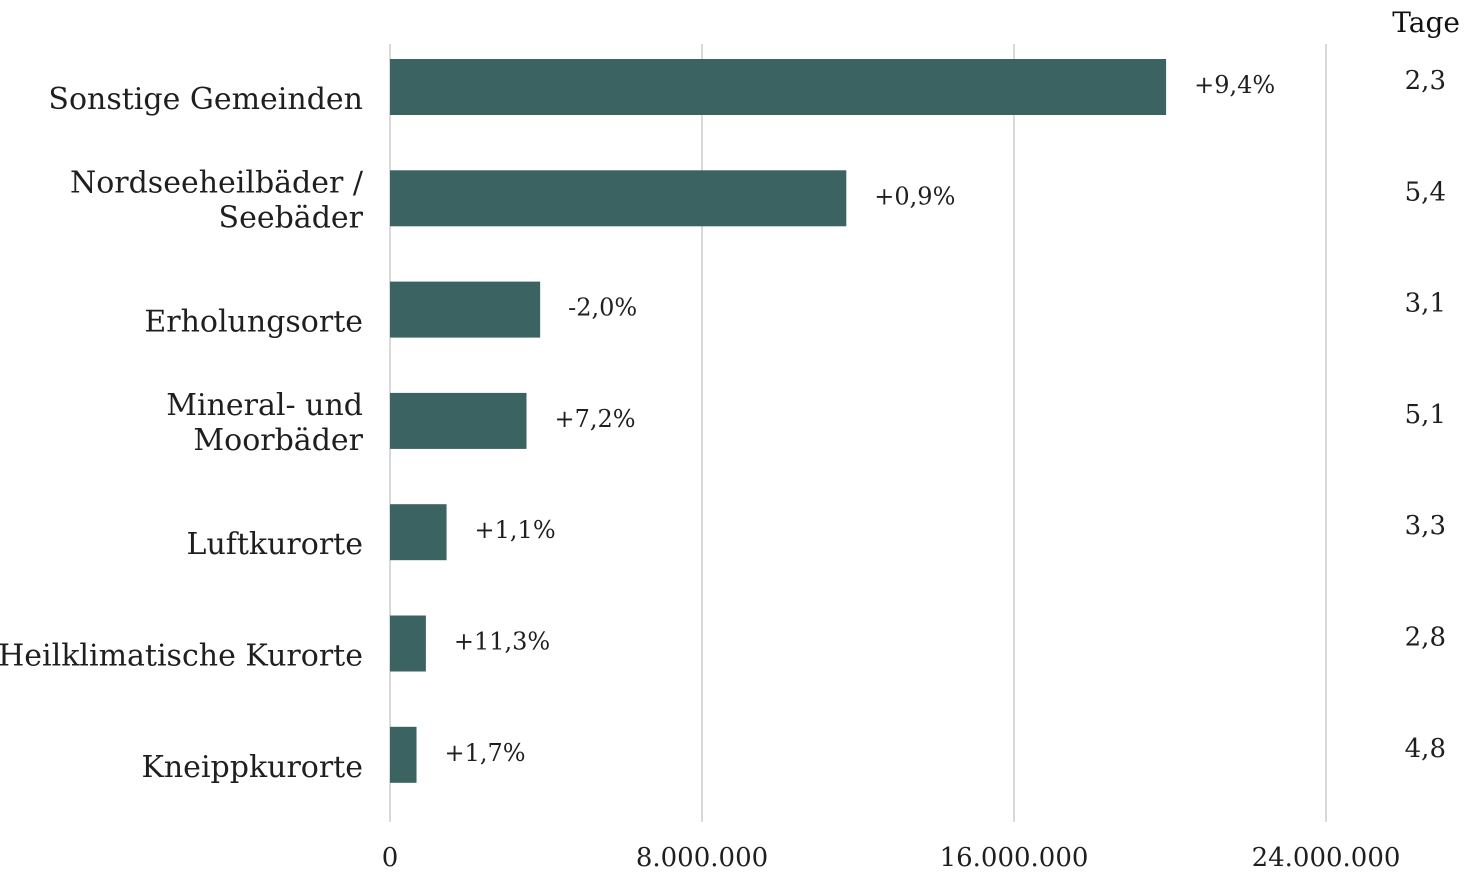 The image size is (1466, 876). I want to click on x-tick-label: 16.000.000, so click(1014, 858).